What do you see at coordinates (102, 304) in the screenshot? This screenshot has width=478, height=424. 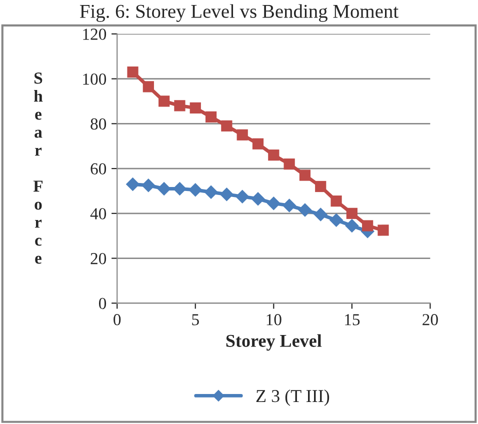 I see `y-tick-label: 0` at bounding box center [102, 304].